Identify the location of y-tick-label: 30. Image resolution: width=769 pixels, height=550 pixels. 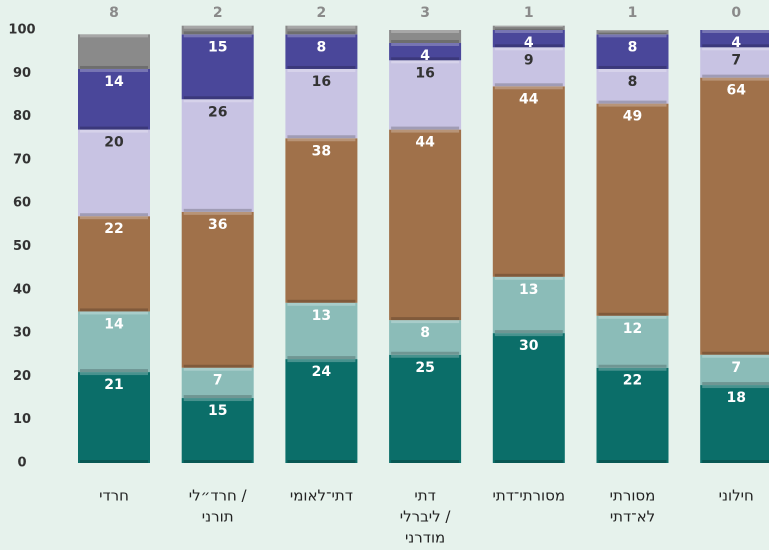
(22, 333).